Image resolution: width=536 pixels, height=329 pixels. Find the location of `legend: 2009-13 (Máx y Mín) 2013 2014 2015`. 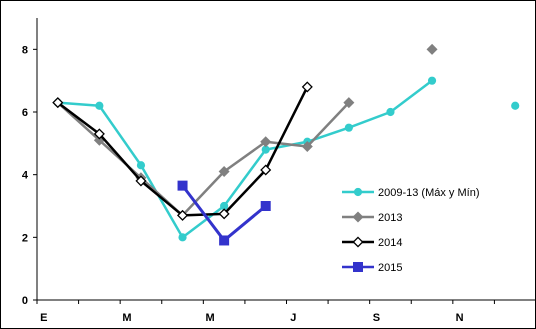

legend: 2009-13 (Máx y Mín) 2013 2014 2015 is located at coordinates (410, 230).